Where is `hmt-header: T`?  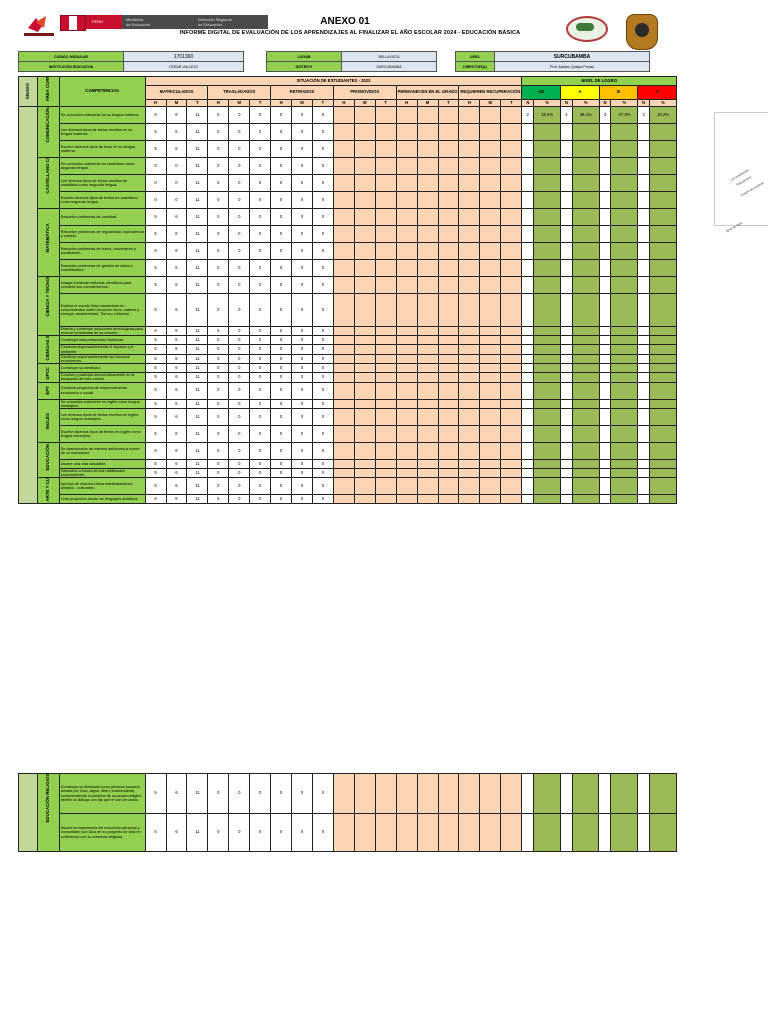
hmt-header: T is located at coordinates (385, 103).